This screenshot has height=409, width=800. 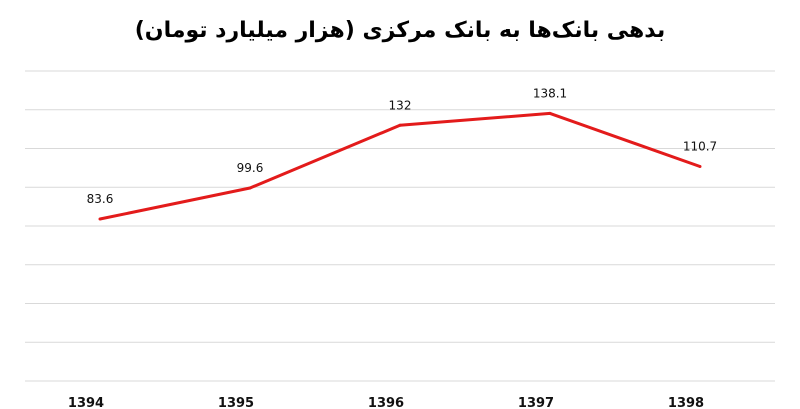 What do you see at coordinates (250, 168) in the screenshot?
I see `data-label: 99.6` at bounding box center [250, 168].